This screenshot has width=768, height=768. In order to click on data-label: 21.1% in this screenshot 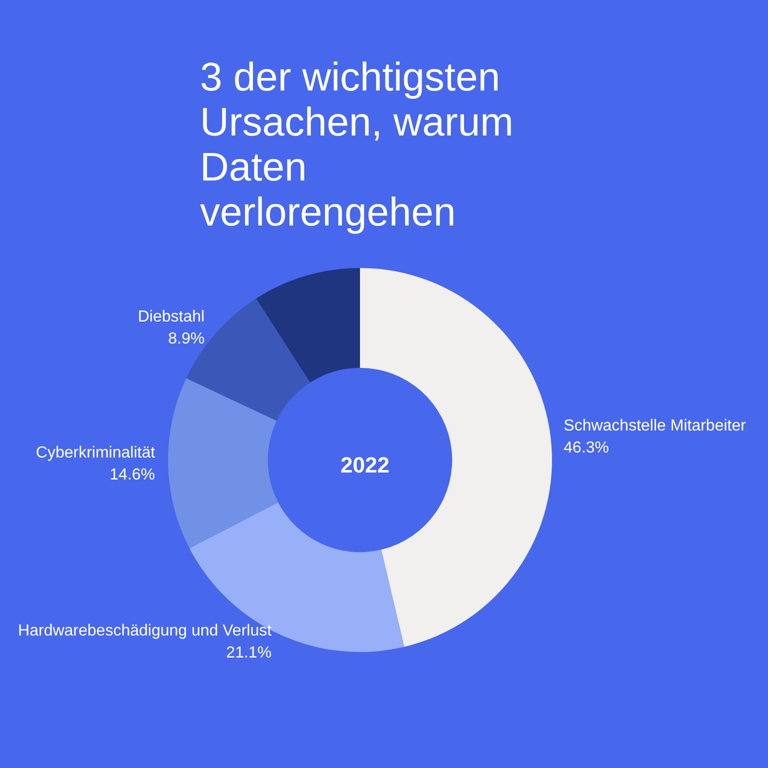, I will do `click(249, 653)`.